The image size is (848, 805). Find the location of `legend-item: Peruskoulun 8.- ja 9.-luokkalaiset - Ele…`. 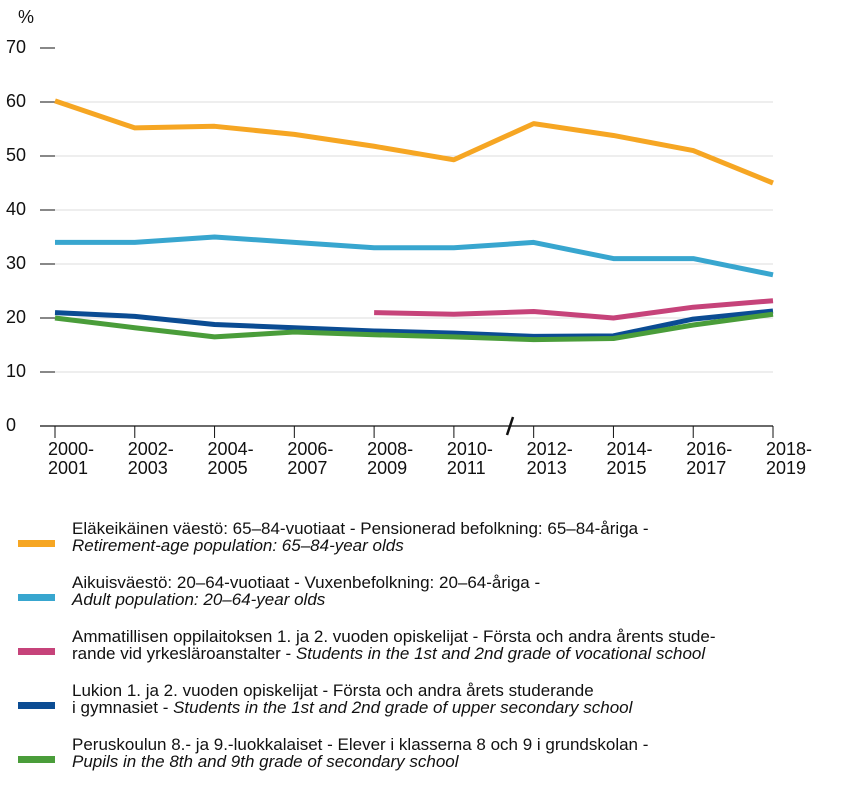

legend-item: Peruskoulun 8.- ja 9.-luokkalaiset - Ele… is located at coordinates (424, 761).